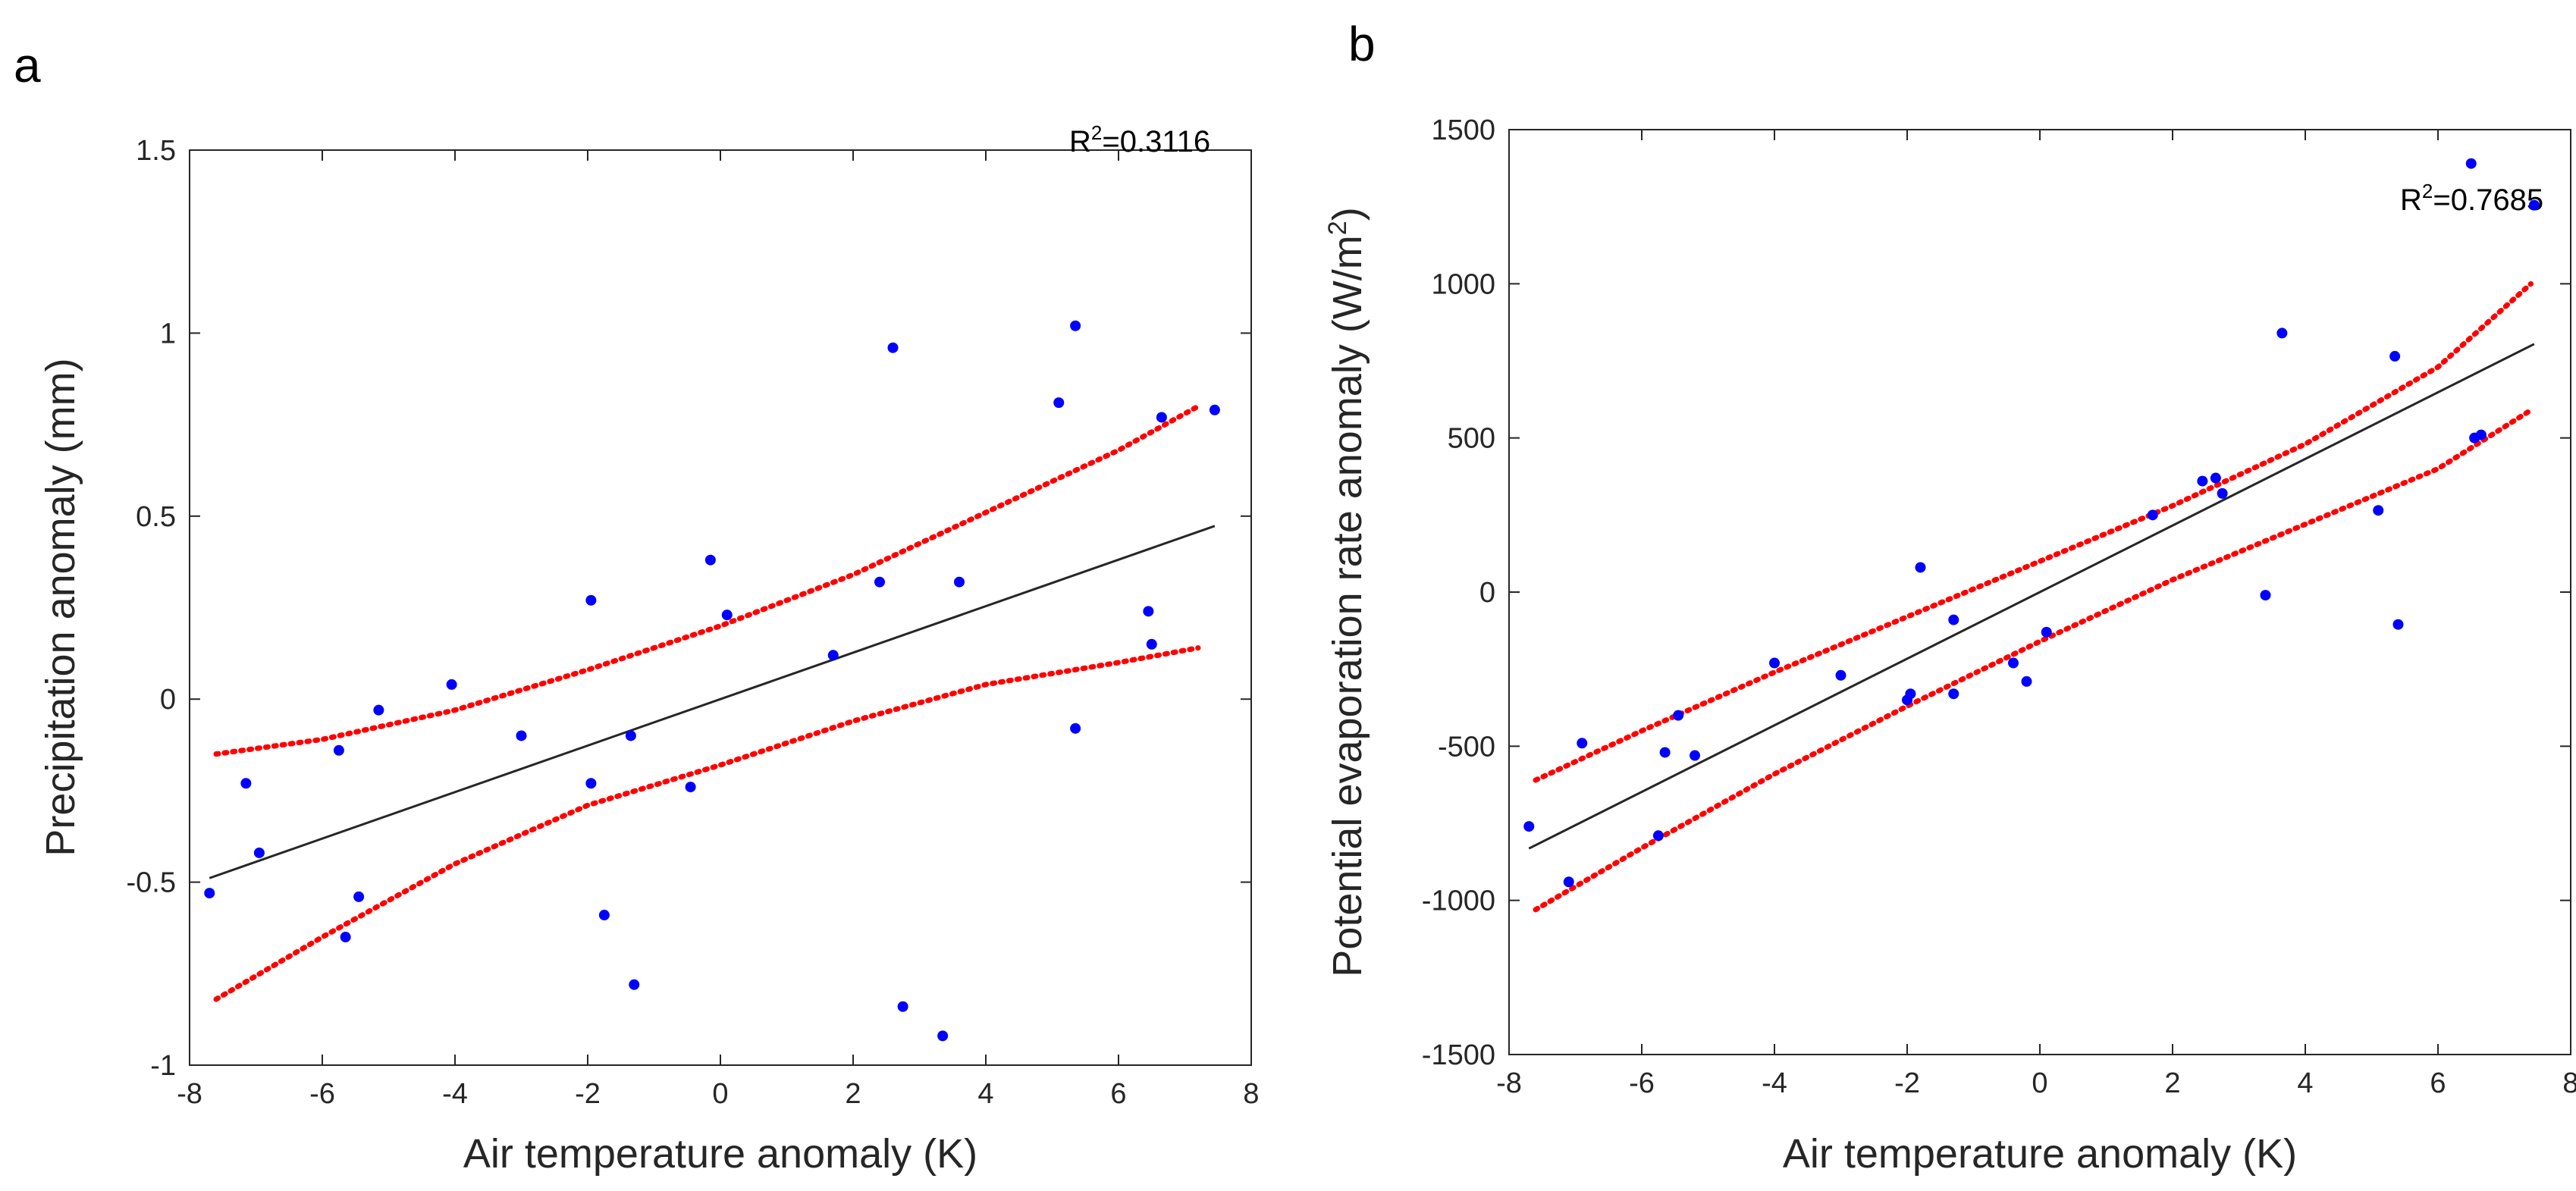 The width and height of the screenshot is (2576, 1191). What do you see at coordinates (707, 580) in the screenshot?
I see `ci-upper-band` at bounding box center [707, 580].